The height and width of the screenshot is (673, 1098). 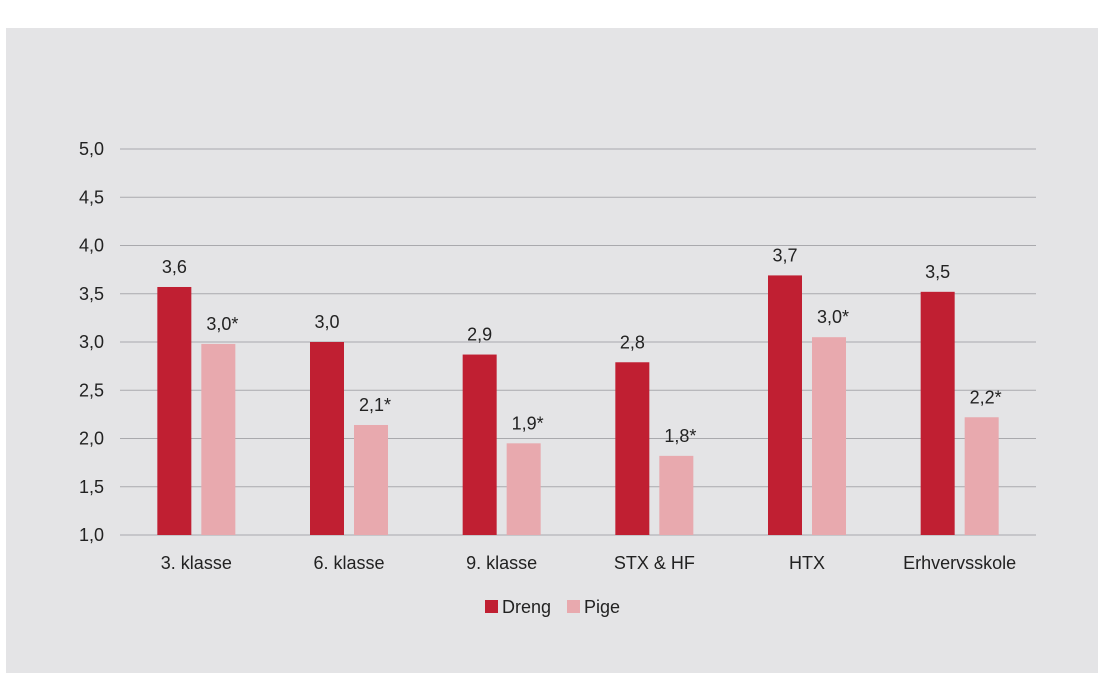 I want to click on y-tick-label: 2,5, so click(x=91, y=390).